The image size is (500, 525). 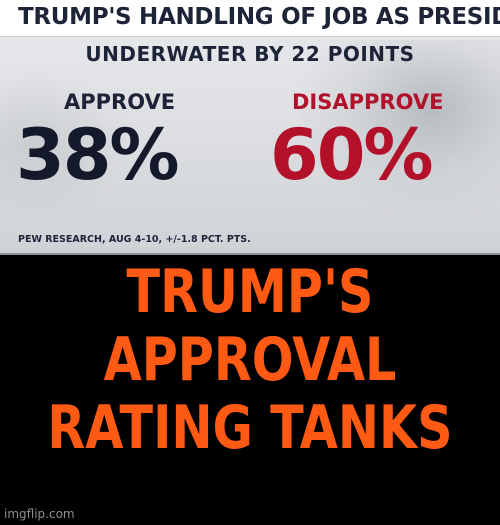 What do you see at coordinates (134, 239) in the screenshot?
I see `poll-source: PEW RESEARCH, AUG 4-10, +/-1.8 PCT. PTS.` at bounding box center [134, 239].